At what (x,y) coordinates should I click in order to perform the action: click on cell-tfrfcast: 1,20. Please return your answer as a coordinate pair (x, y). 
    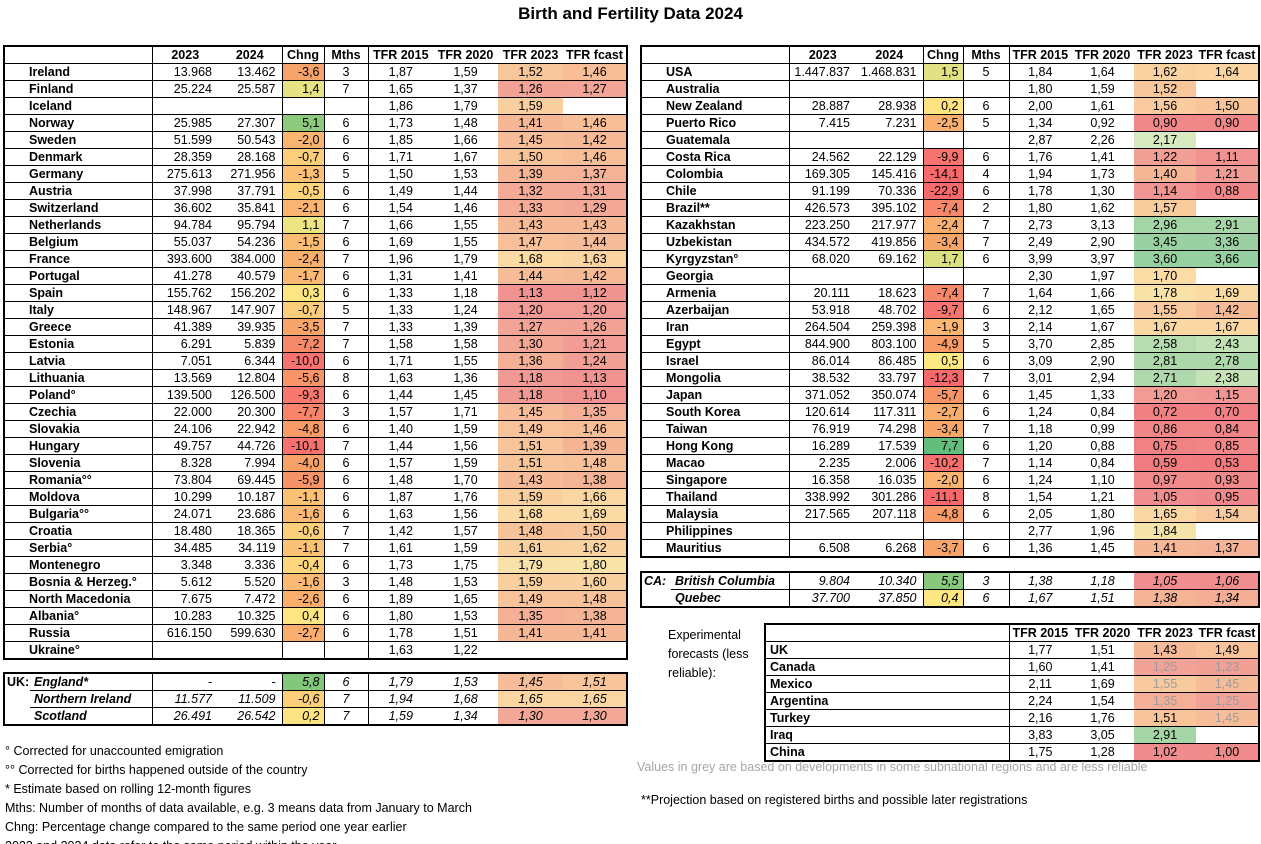
    Looking at the image, I should click on (595, 310).